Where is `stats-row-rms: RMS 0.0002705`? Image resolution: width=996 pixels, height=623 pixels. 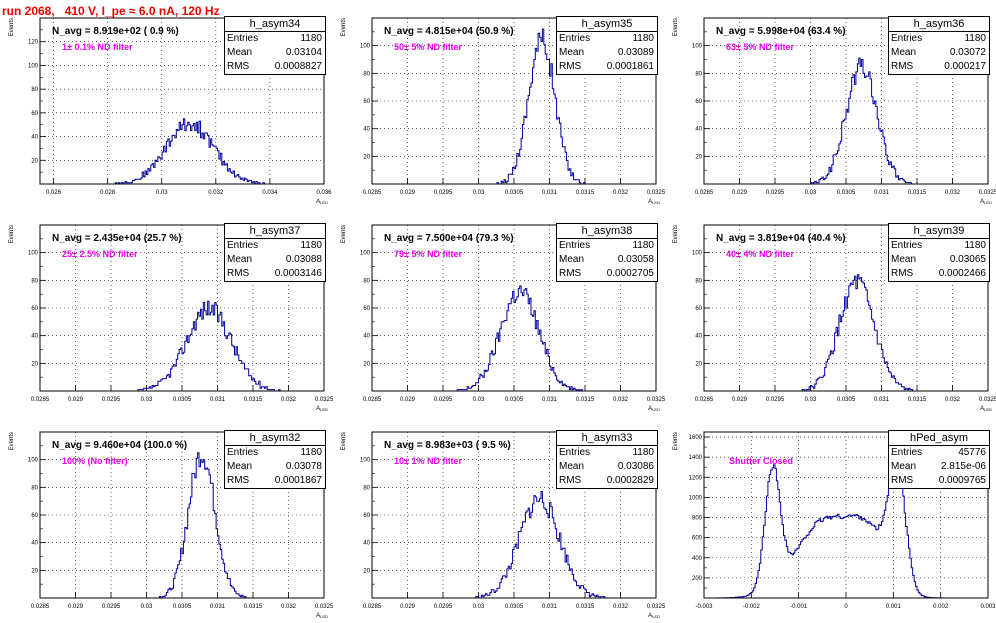 stats-row-rms: RMS 0.0002705 is located at coordinates (607, 274).